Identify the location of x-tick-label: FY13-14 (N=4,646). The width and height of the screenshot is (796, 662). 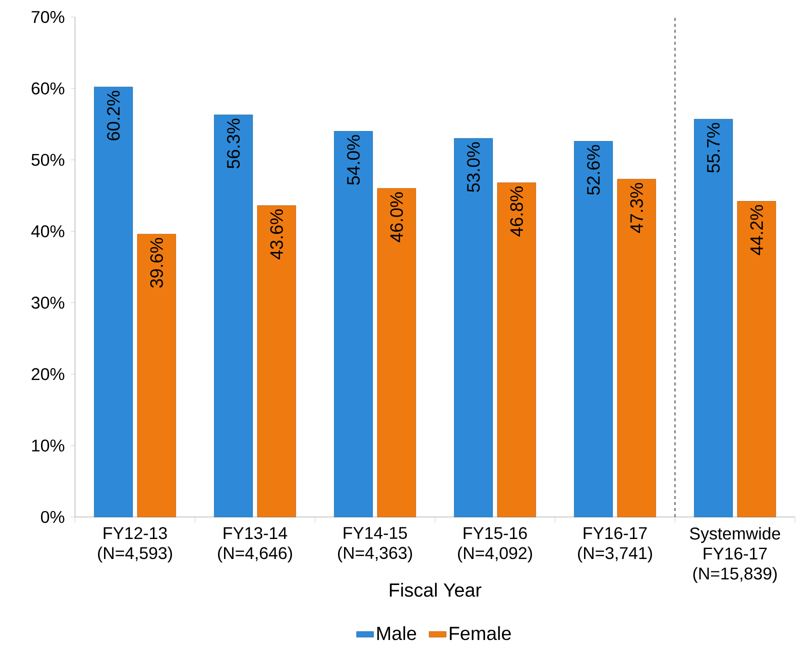
(255, 544).